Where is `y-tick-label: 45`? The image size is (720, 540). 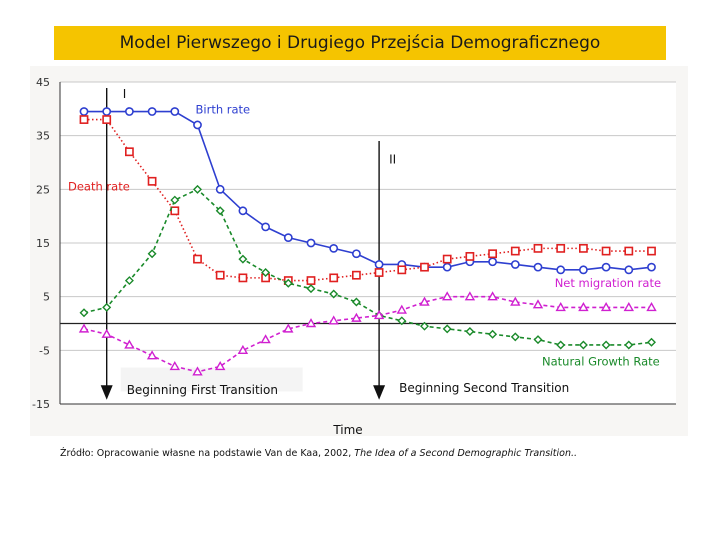
y-tick-label: 45 is located at coordinates (43, 82).